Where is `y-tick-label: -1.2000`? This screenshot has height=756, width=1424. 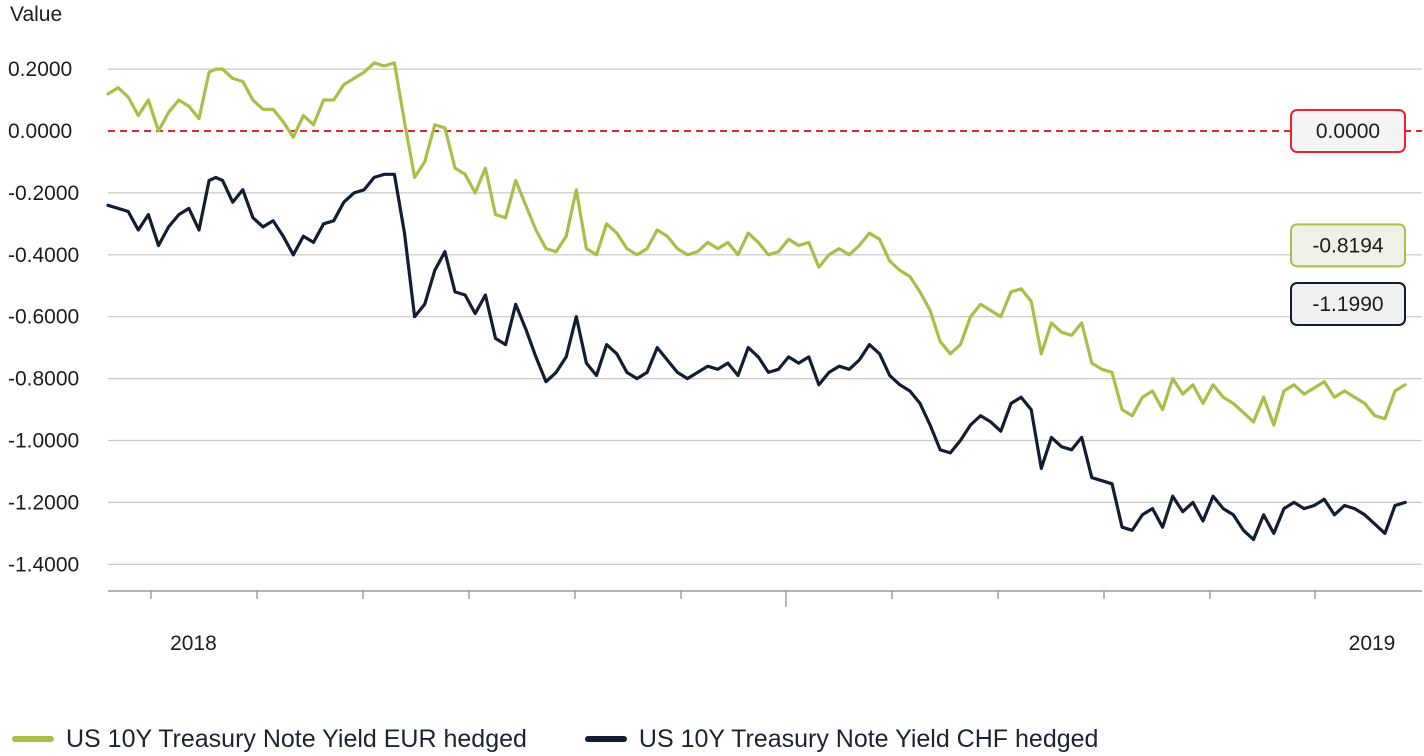
y-tick-label: -1.2000 is located at coordinates (43, 502).